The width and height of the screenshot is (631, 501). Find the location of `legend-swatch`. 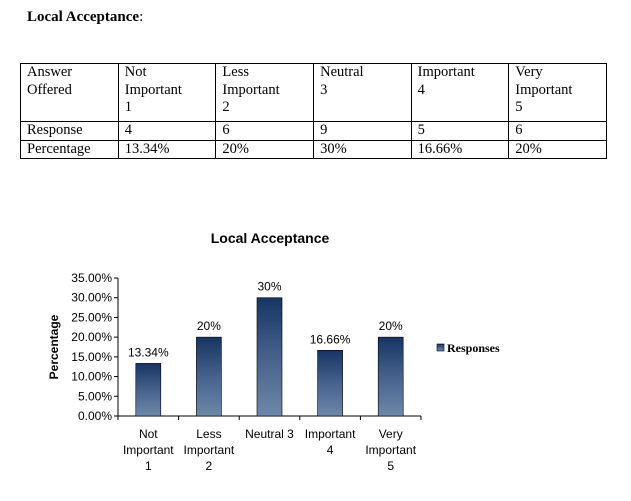

legend-swatch is located at coordinates (440, 347).